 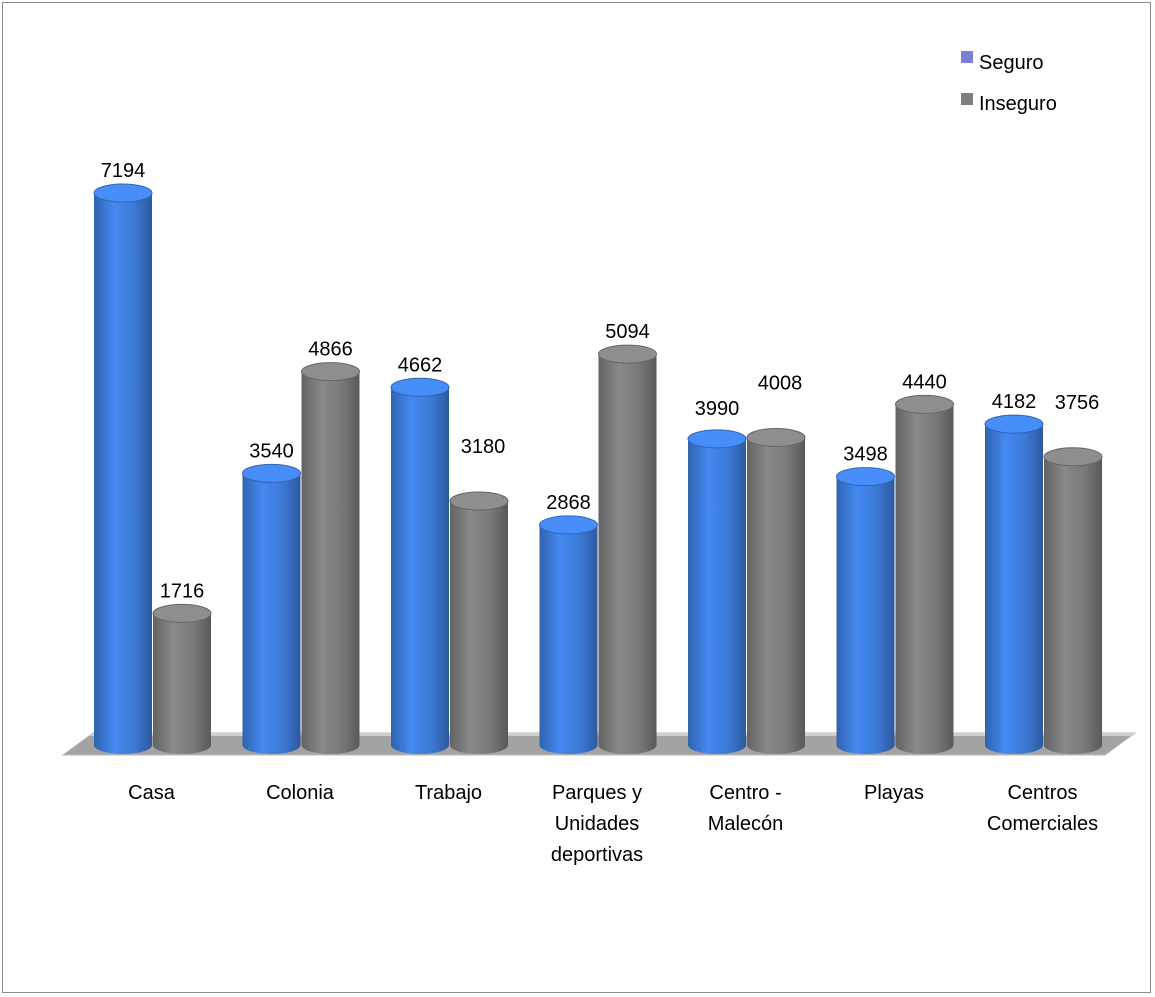 What do you see at coordinates (780, 383) in the screenshot?
I see `value-label-inseguro-centro-malec-n: 4008` at bounding box center [780, 383].